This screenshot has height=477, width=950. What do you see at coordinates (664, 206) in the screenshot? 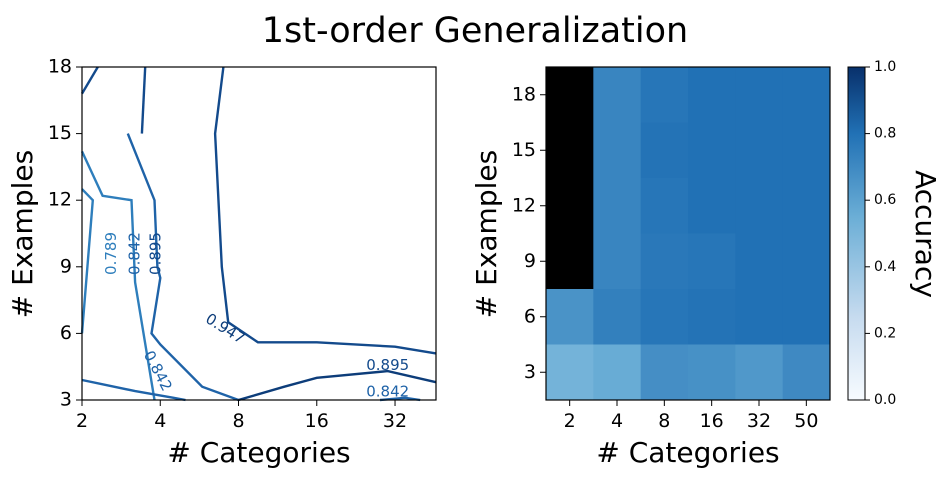
I see `heatmap-cell-r2-c2` at bounding box center [664, 206].